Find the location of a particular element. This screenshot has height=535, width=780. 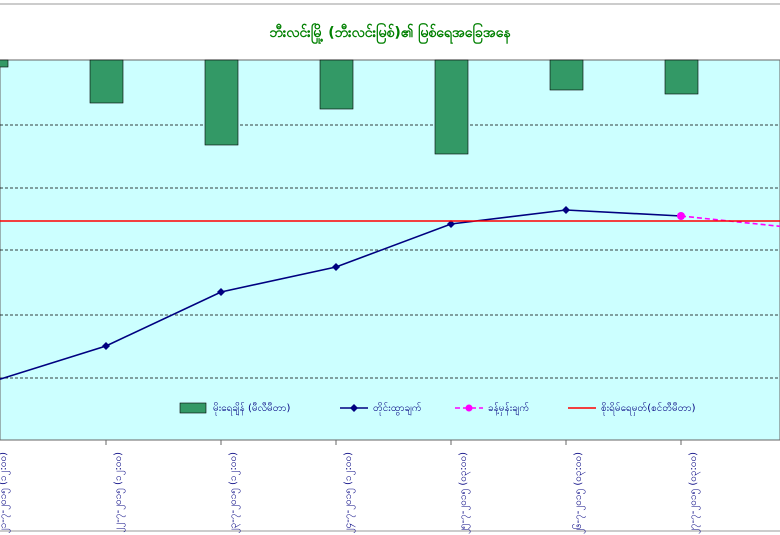

line is located at coordinates (730, 221).